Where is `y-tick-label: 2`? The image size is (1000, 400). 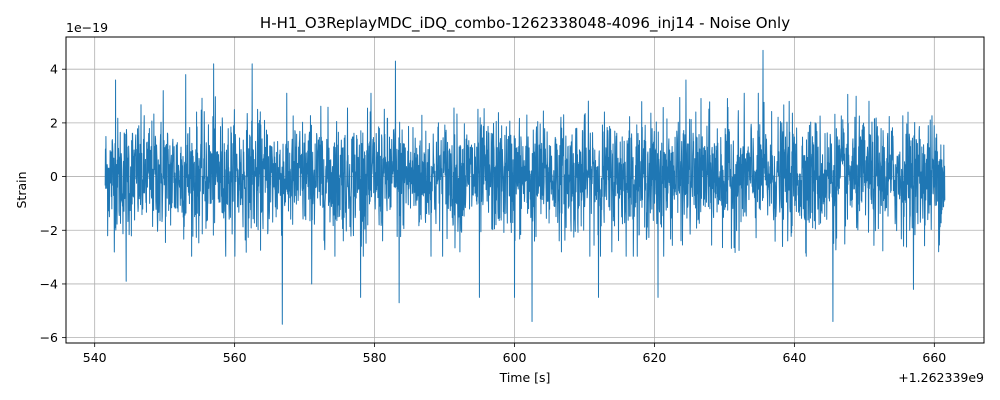
y-tick-label: 2 is located at coordinates (54, 122).